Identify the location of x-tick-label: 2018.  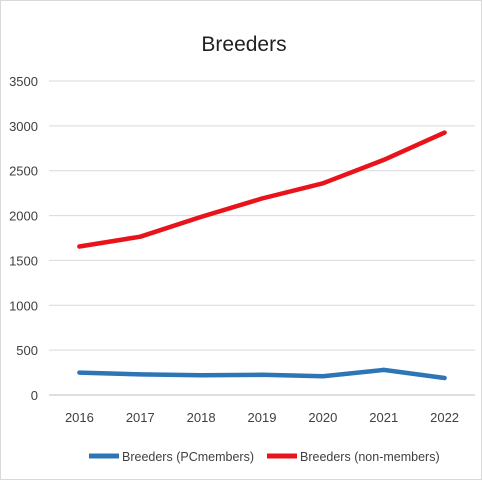
(201, 417).